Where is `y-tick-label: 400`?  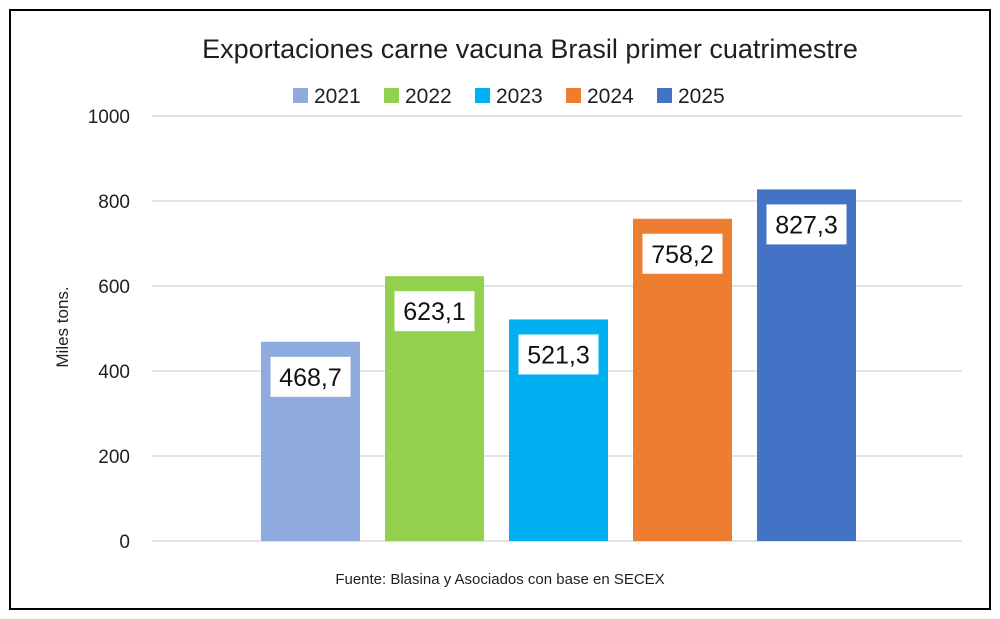 y-tick-label: 400 is located at coordinates (114, 372).